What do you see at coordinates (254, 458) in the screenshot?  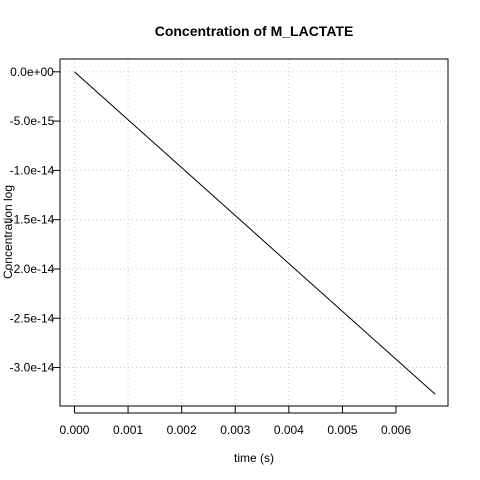 I see `x-axis-label: time (s)` at bounding box center [254, 458].